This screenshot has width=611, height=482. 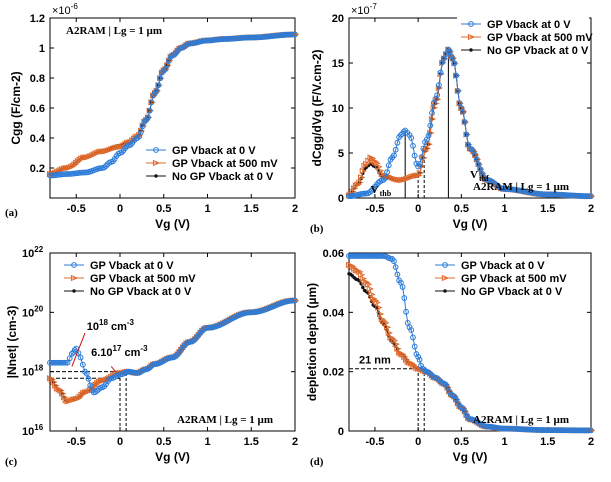 I want to click on legend-entry: GP Vback at 0 V, so click(x=529, y=25).